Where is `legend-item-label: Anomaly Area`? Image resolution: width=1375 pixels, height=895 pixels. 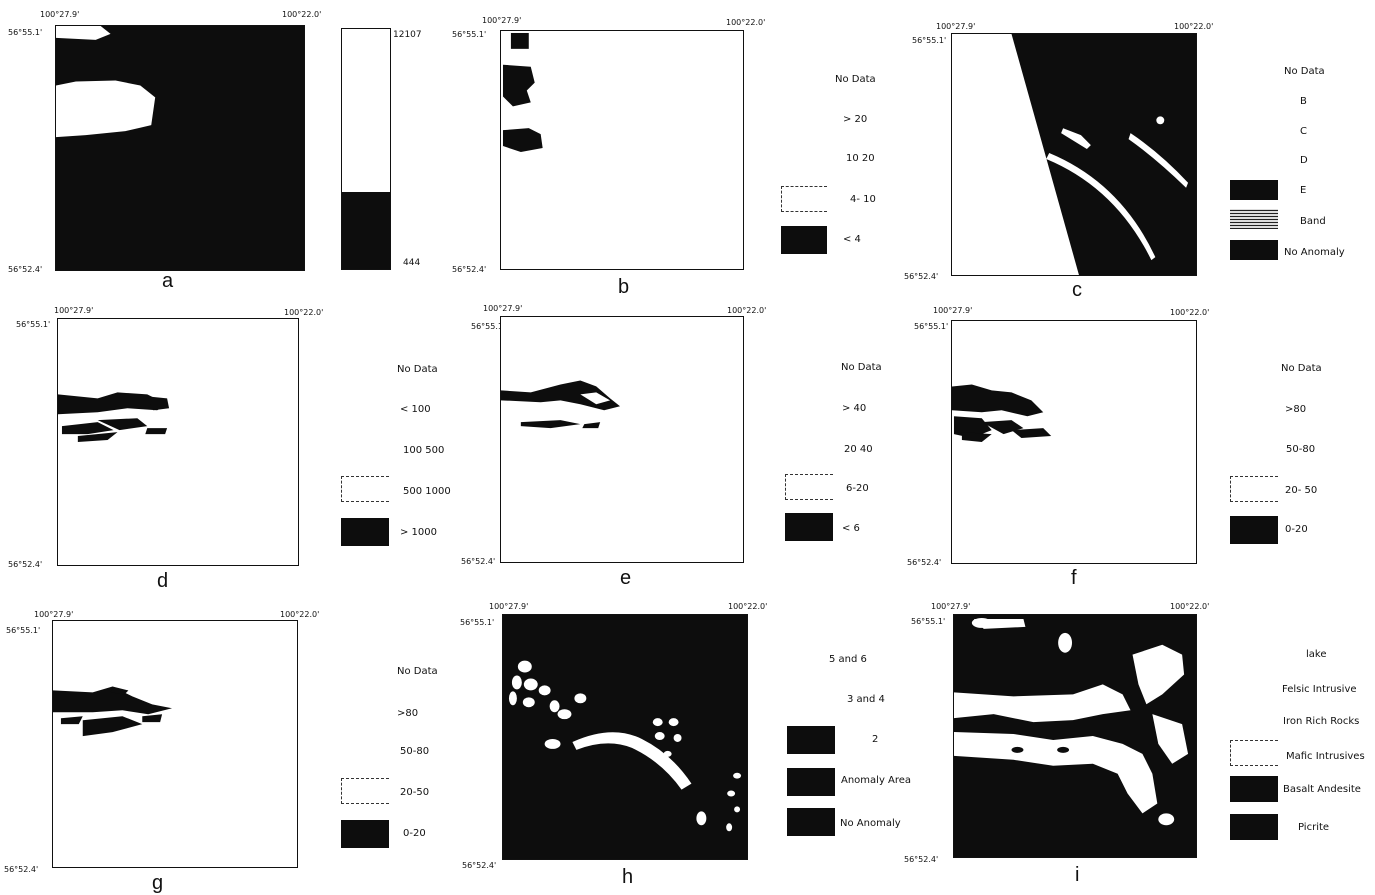
legend-item-label: Anomaly Area is located at coordinates (876, 780).